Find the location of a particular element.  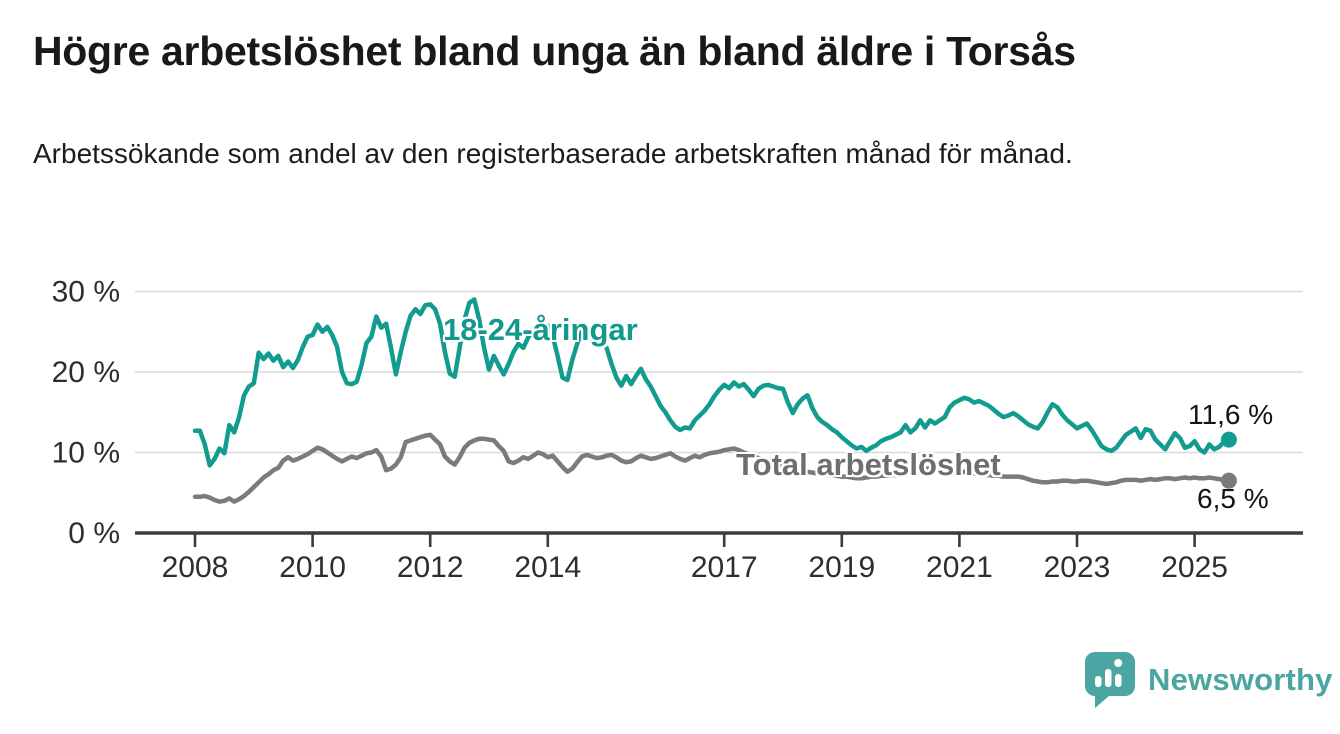

end-value-18-24: 11,6 % is located at coordinates (1231, 414).